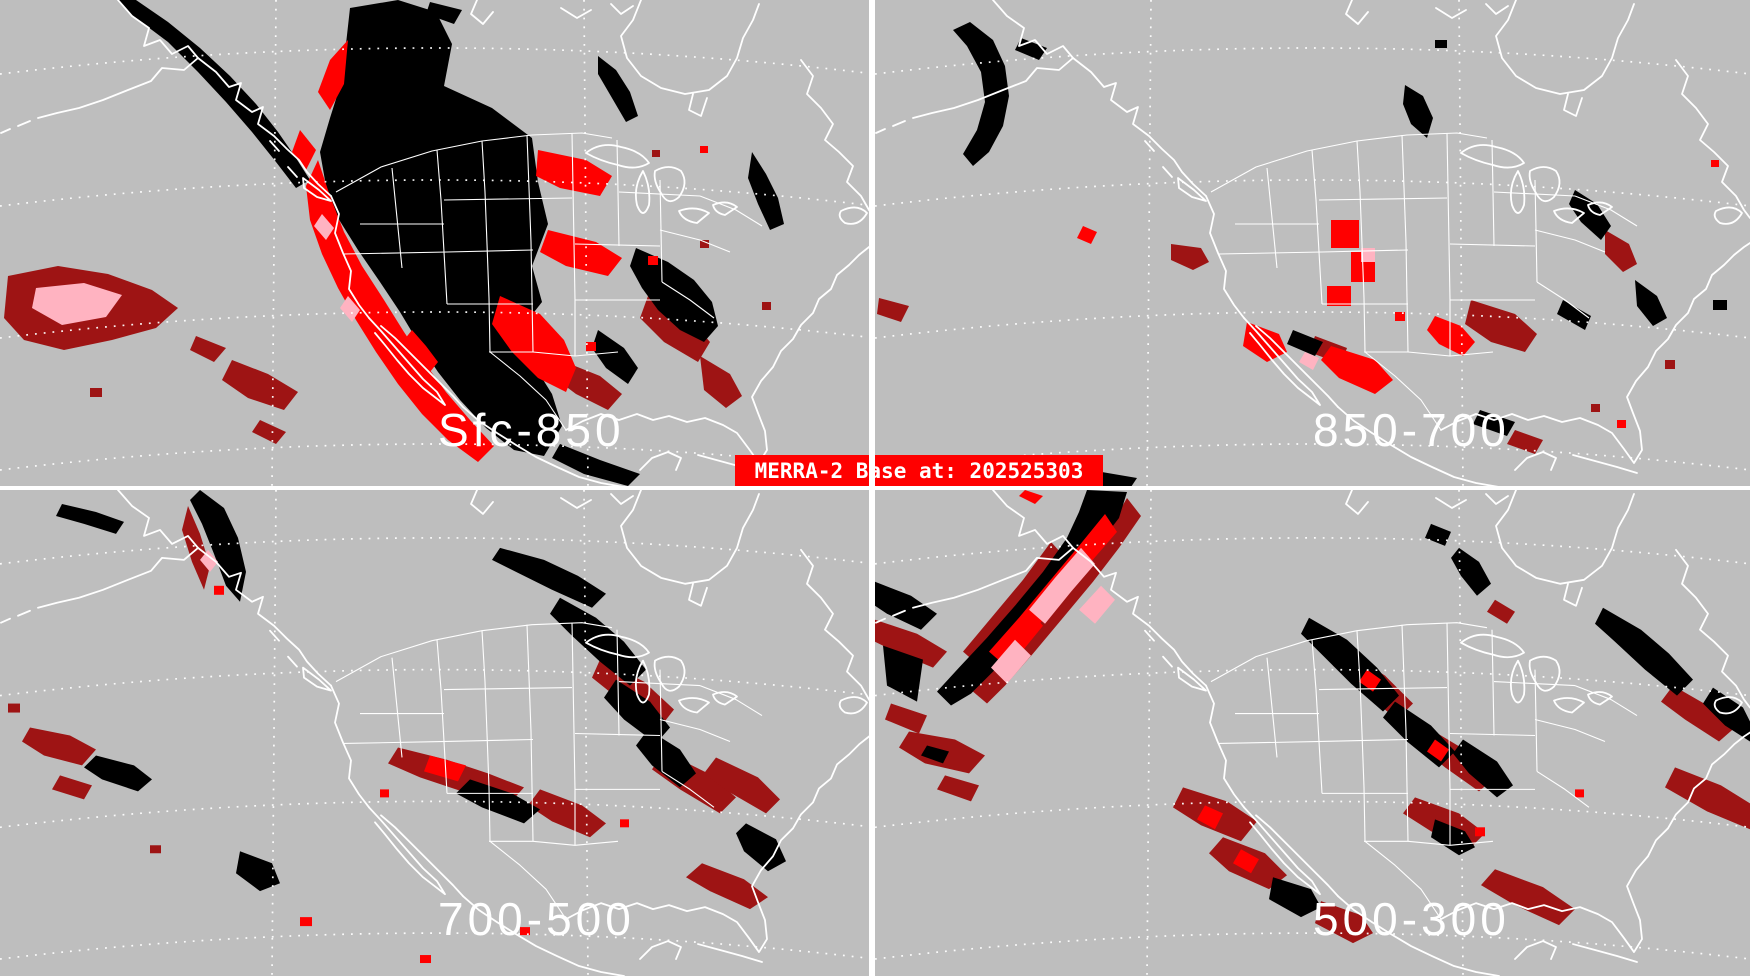 This screenshot has height=976, width=1750. Describe the element at coordinates (1411, 430) in the screenshot. I see `panel-label-850-700: 850-700` at that location.